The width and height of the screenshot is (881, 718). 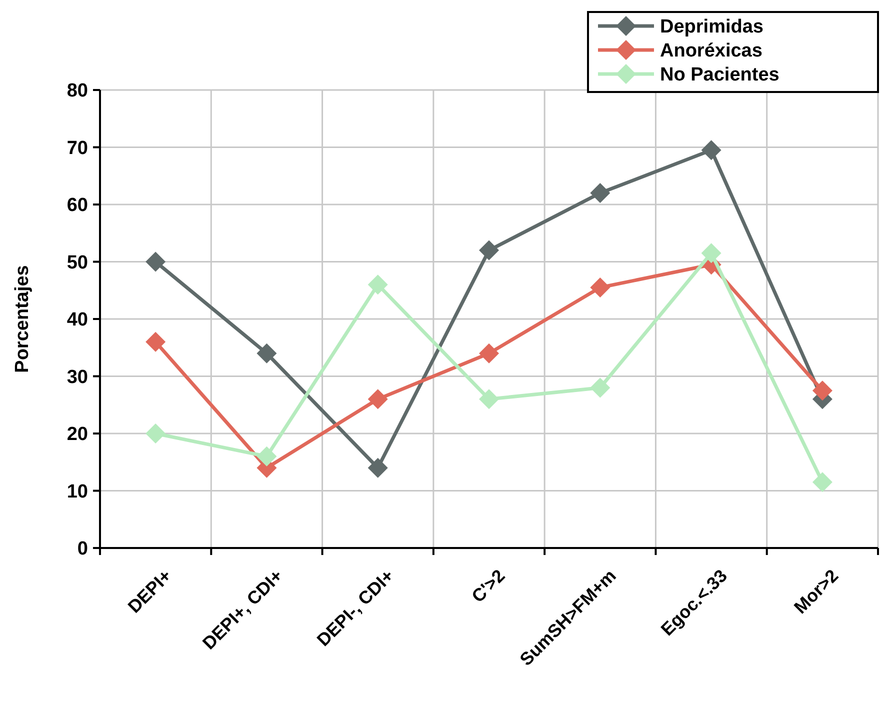 I want to click on y-tick-label: 70, so click(x=77, y=148).